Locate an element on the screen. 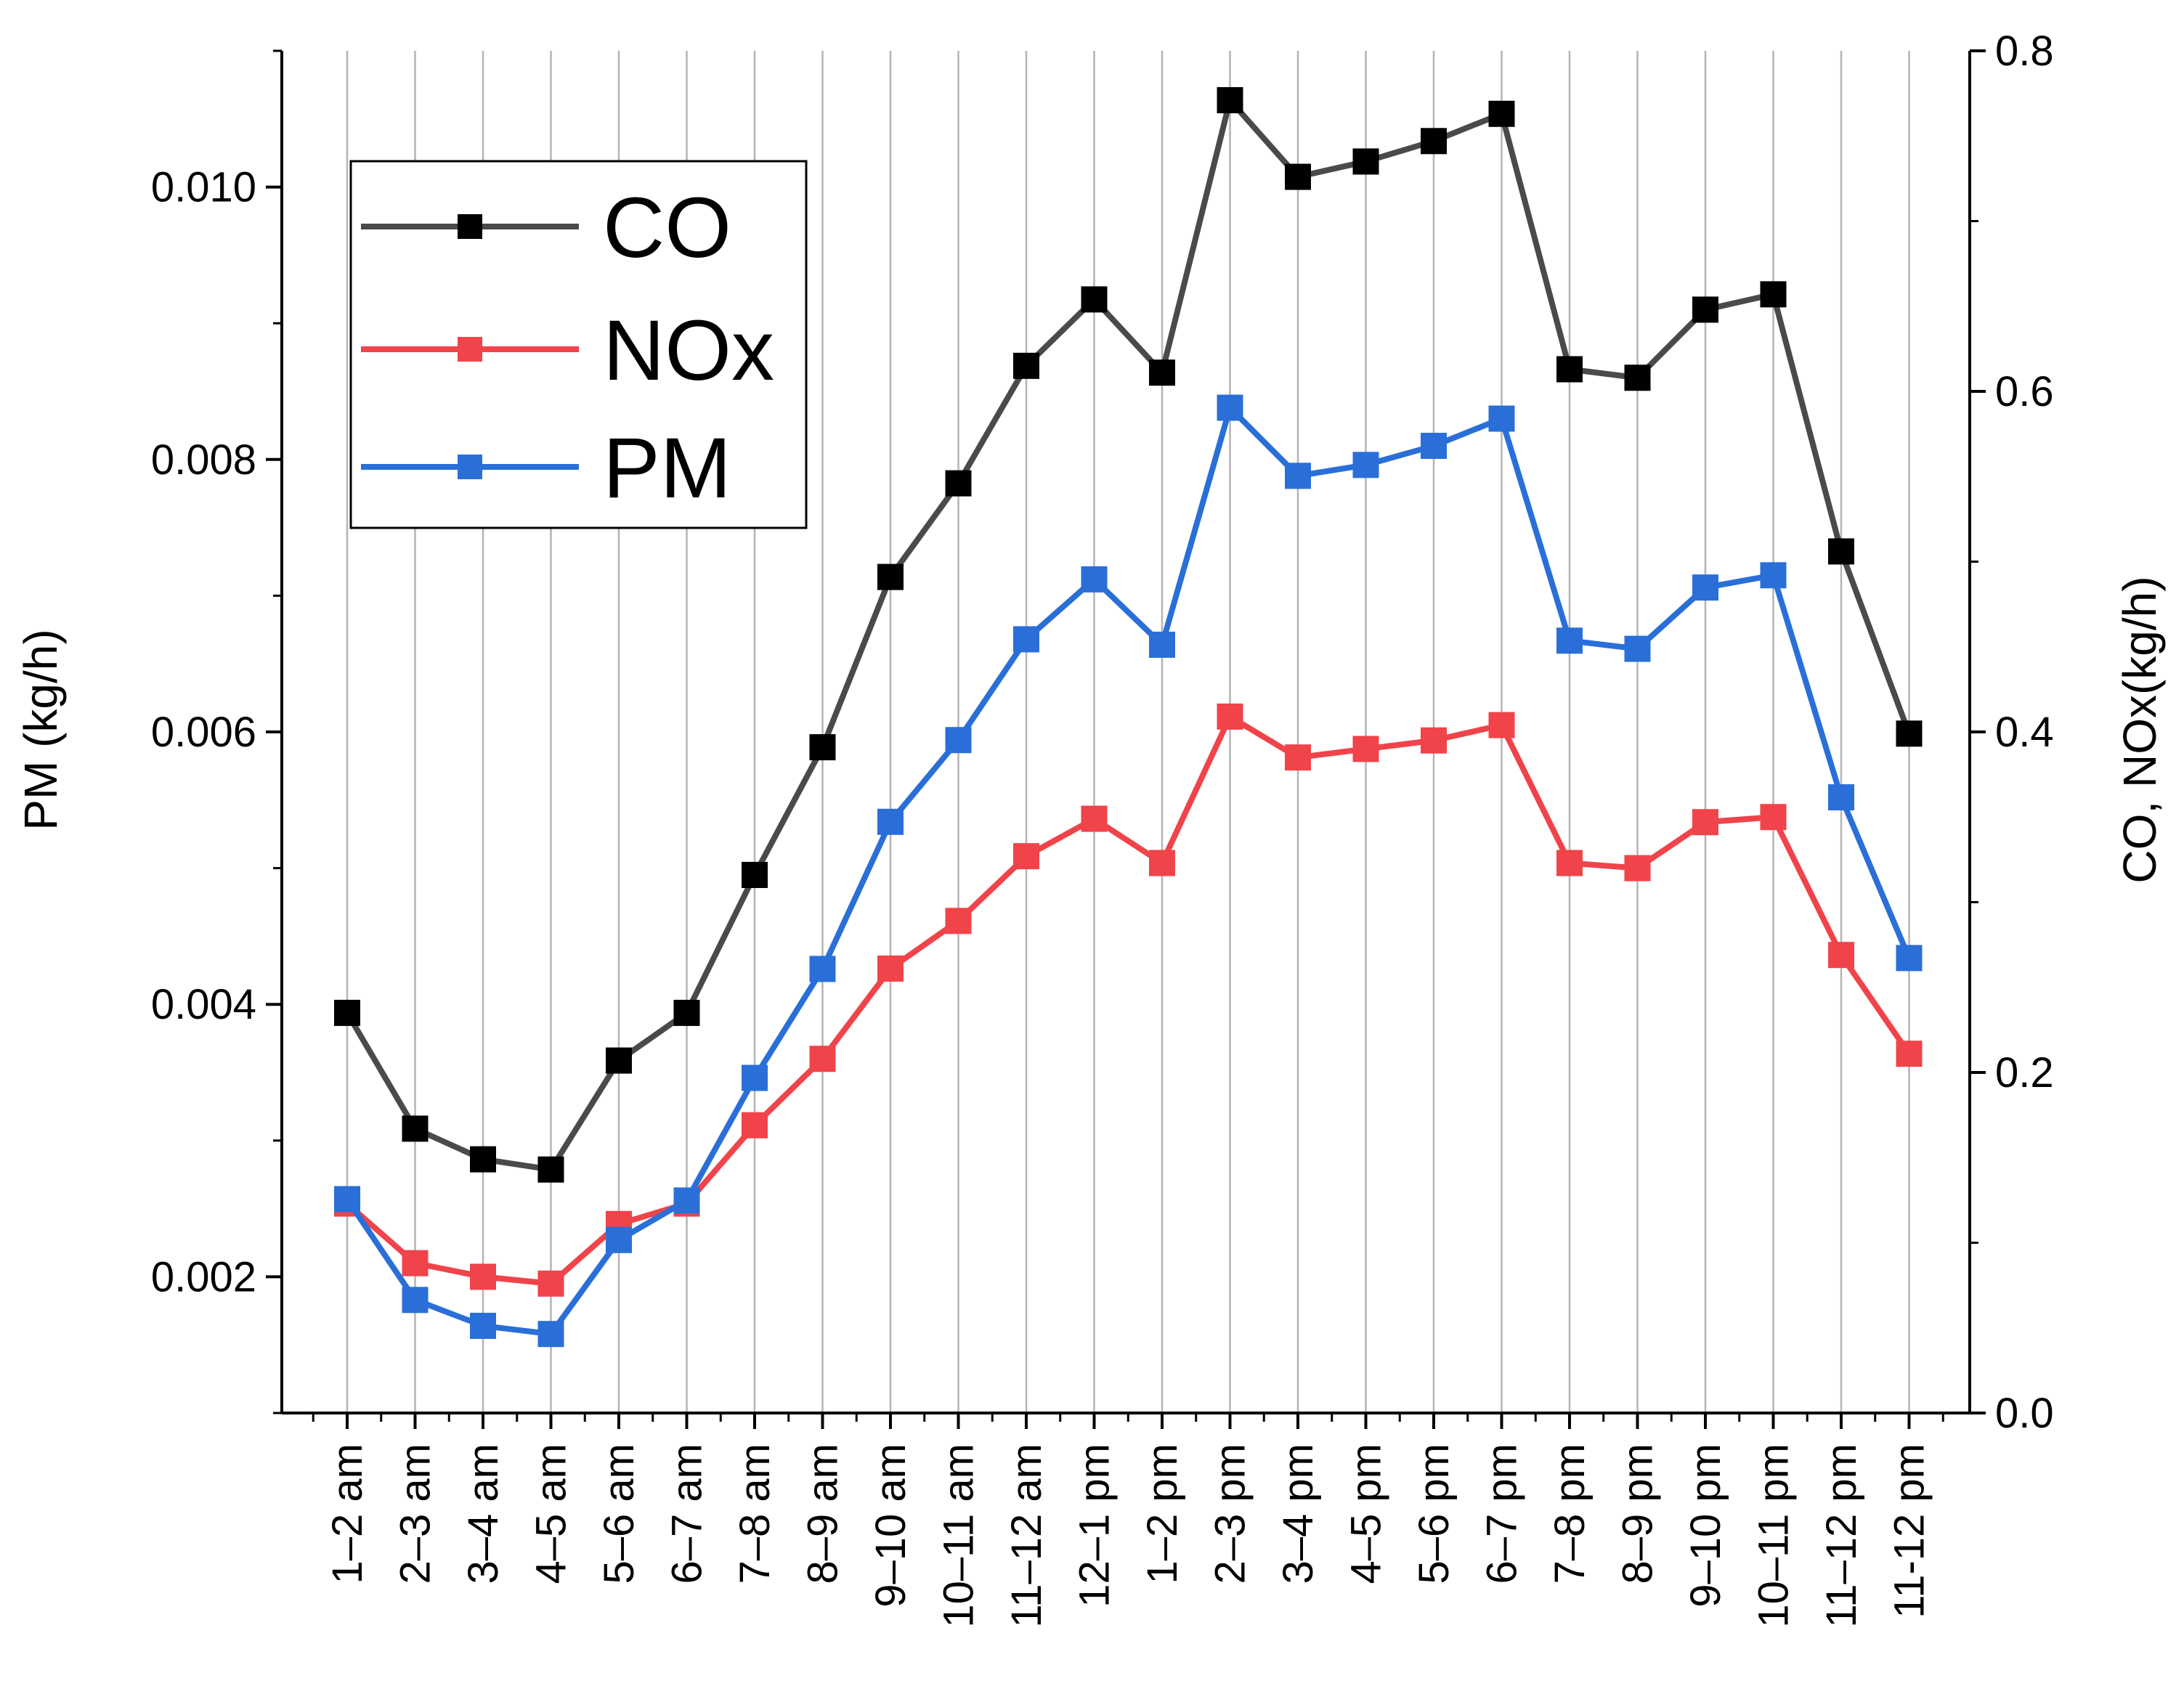  x-tick-label: 4–5 am is located at coordinates (551, 1514).